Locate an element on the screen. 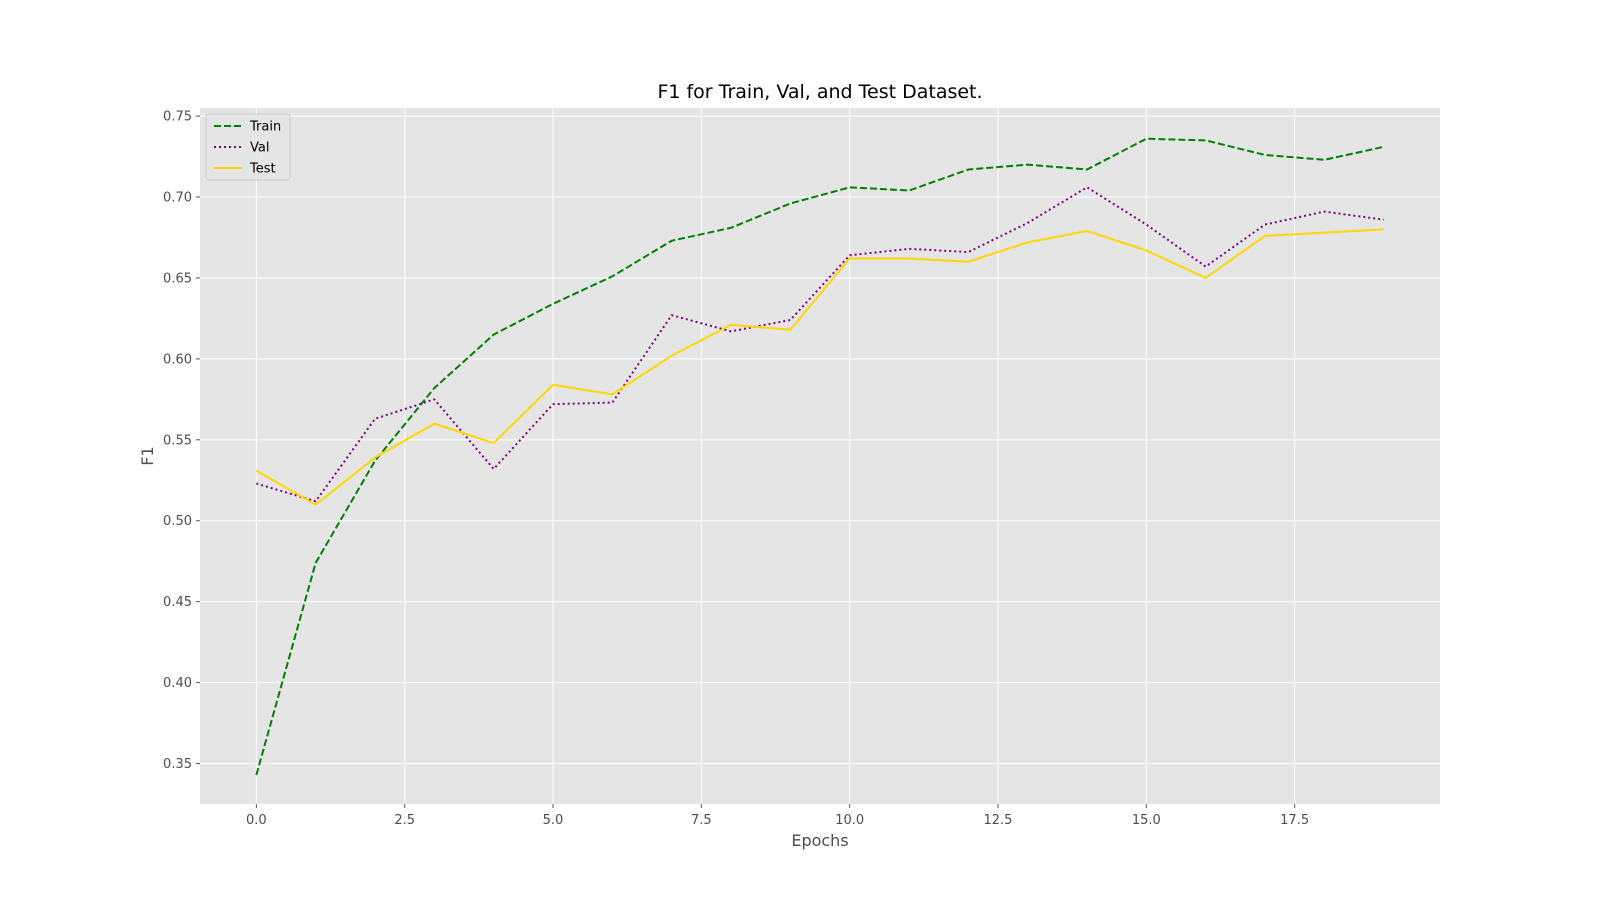 This screenshot has width=1600, height=900. legend: Train Val Test is located at coordinates (248, 147).